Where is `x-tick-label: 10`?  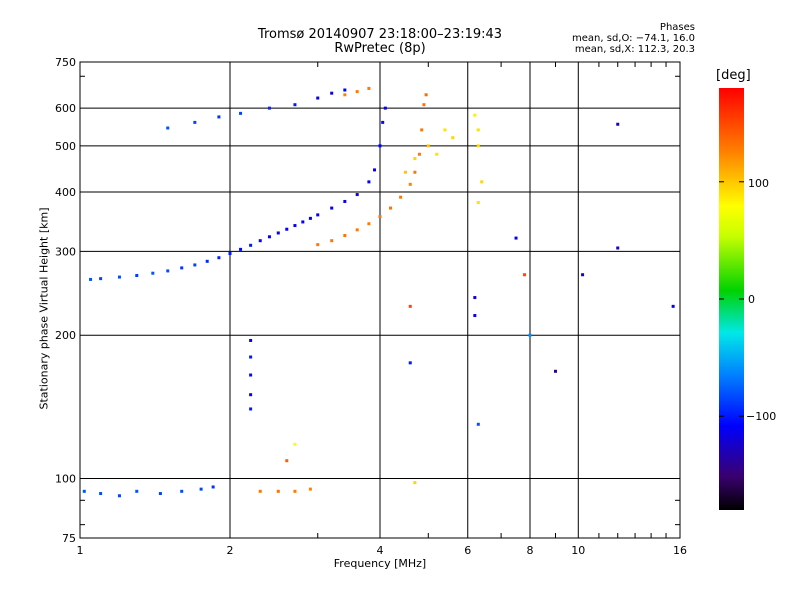
x-tick-label: 10 is located at coordinates (578, 550).